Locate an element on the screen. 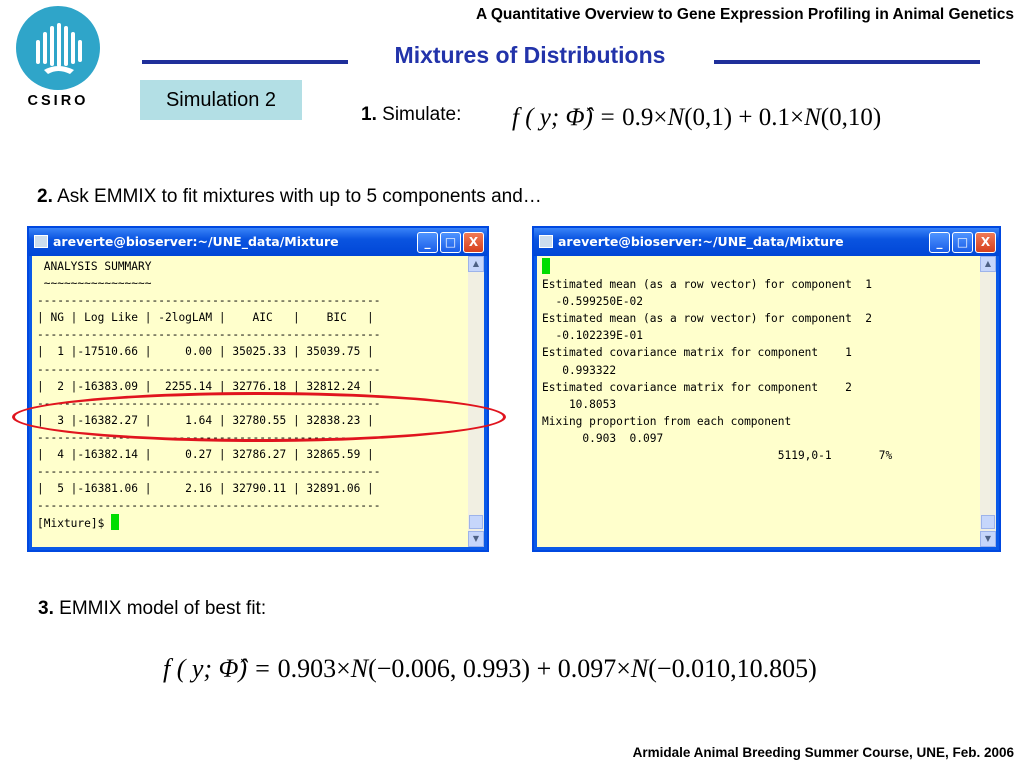 This screenshot has width=1024, height=768. shell-prompt: [Mixture]$ is located at coordinates (74, 524).